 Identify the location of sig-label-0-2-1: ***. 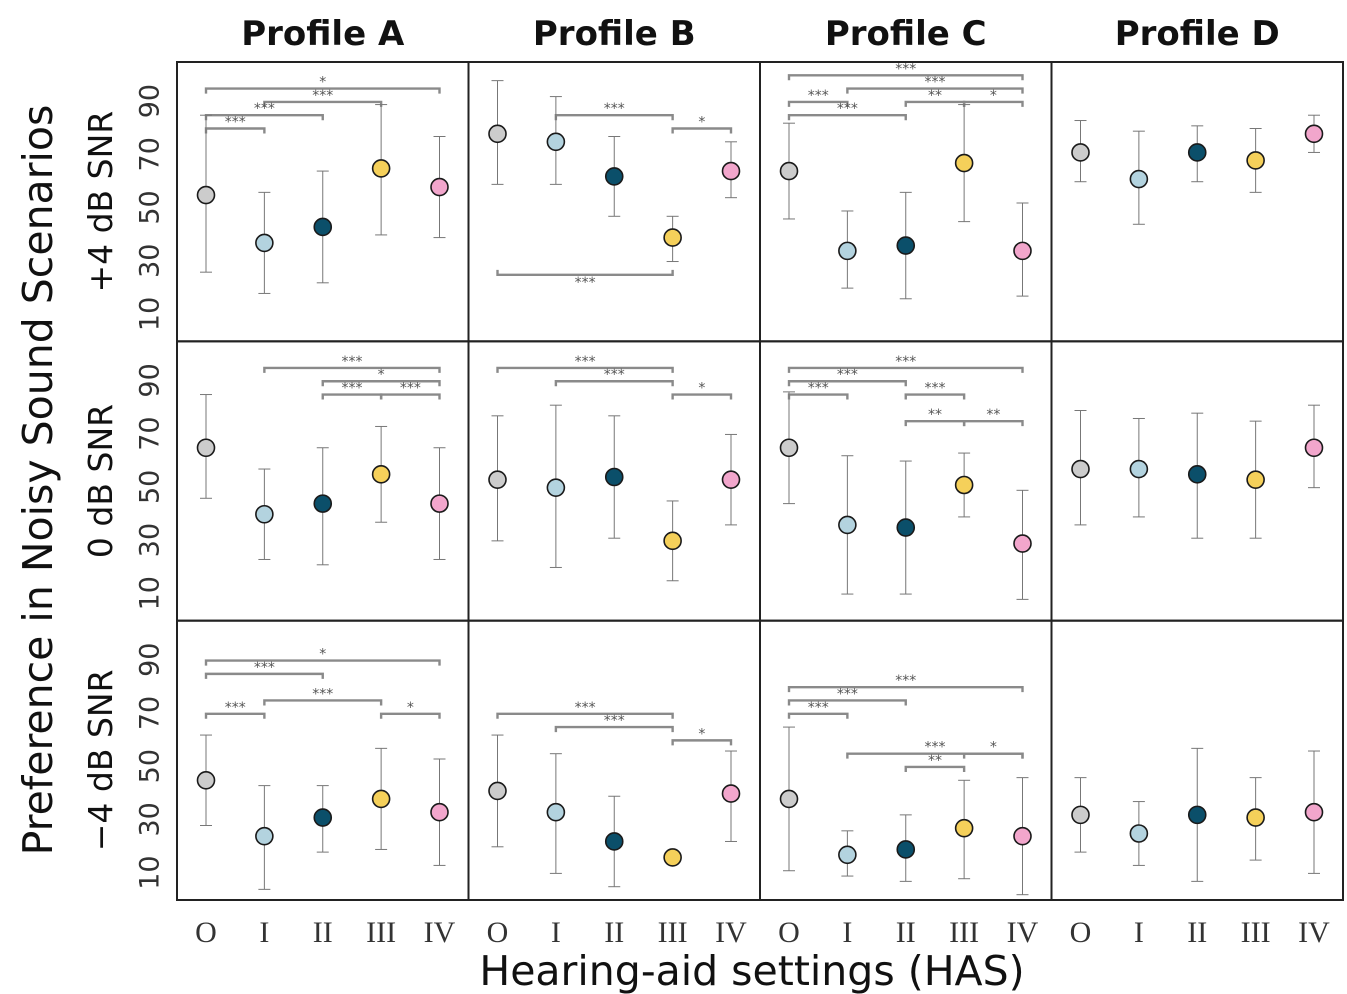
(264, 668).